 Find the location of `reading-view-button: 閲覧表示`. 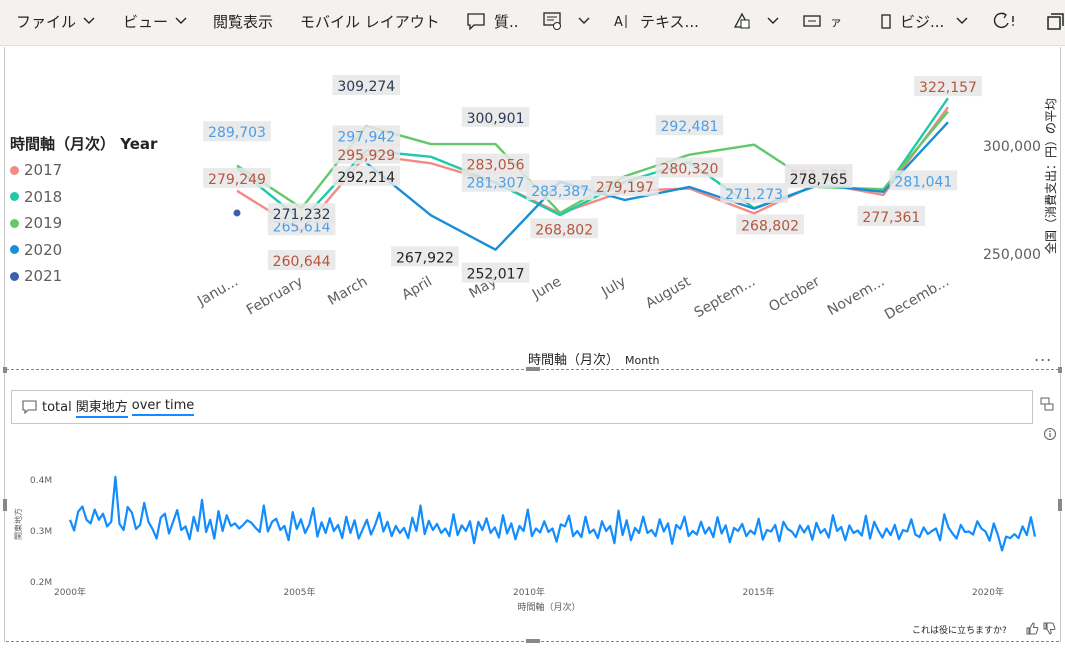

reading-view-button: 閲覧表示 is located at coordinates (243, 21).